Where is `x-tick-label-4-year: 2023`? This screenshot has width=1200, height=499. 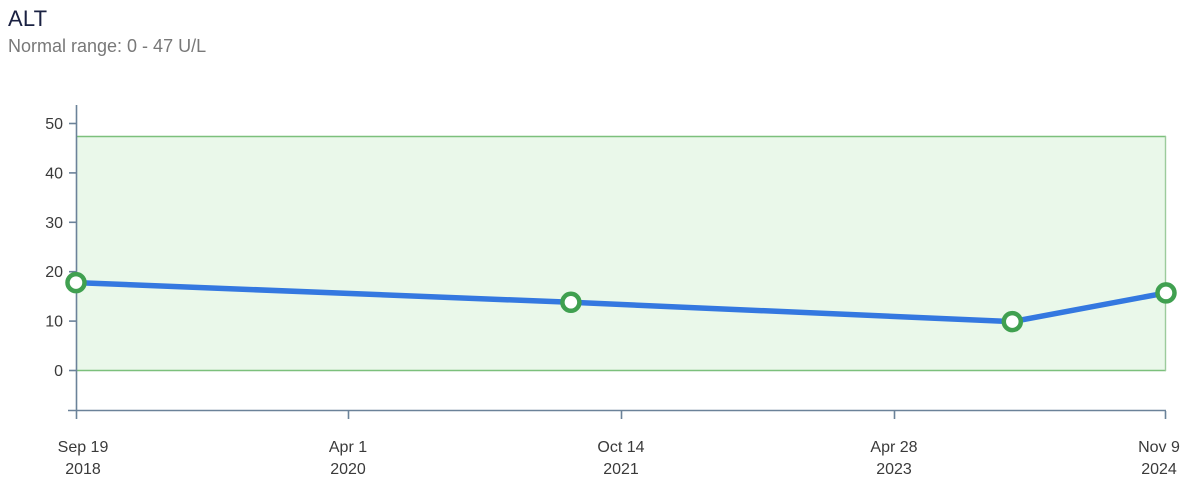
x-tick-label-4-year: 2023 is located at coordinates (894, 469).